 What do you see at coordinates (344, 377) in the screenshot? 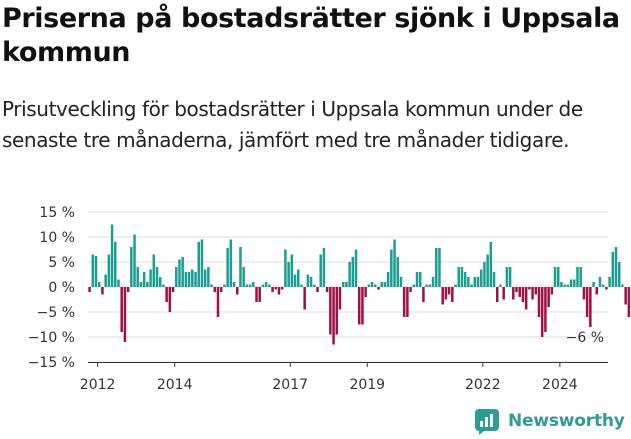
I see `x-axis: 2012 2014 2017 2019 2022 2024` at bounding box center [344, 377].